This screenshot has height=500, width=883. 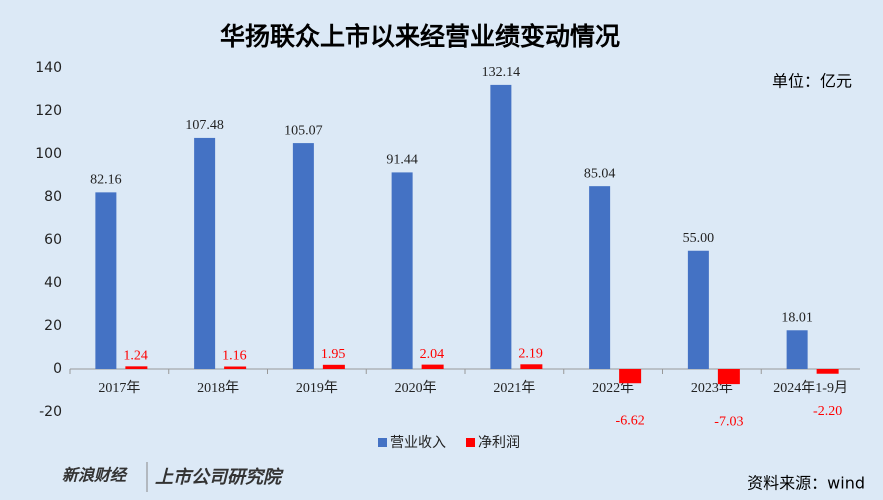 I want to click on x-tick-label: 2020年, so click(x=416, y=388).